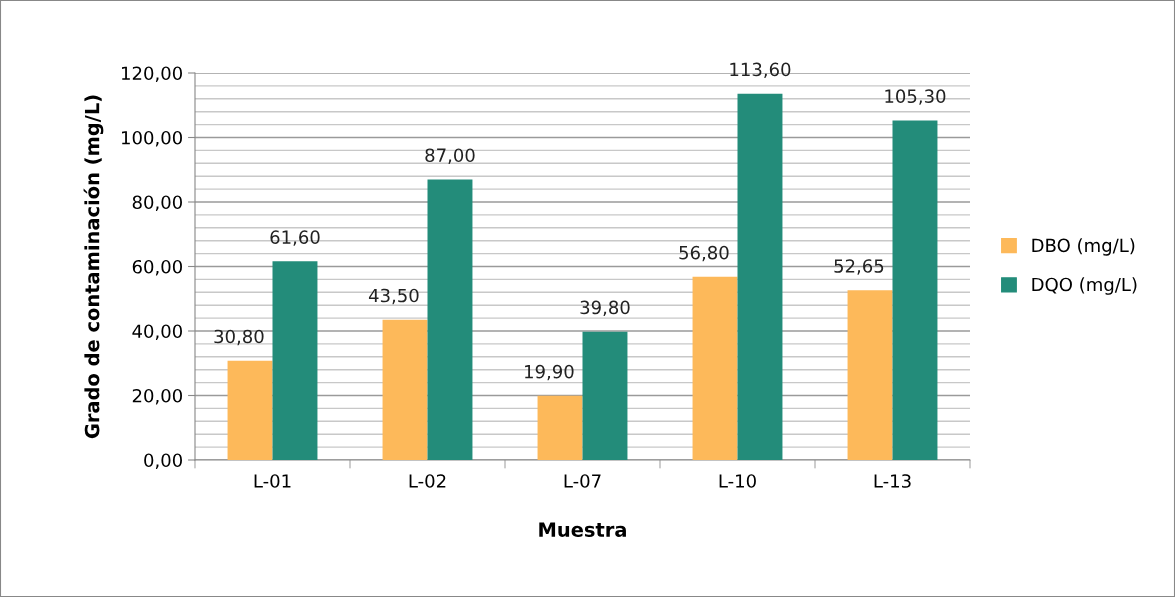 This screenshot has width=1175, height=597. Describe the element at coordinates (239, 337) in the screenshot. I see `data-label: 30,80` at that location.